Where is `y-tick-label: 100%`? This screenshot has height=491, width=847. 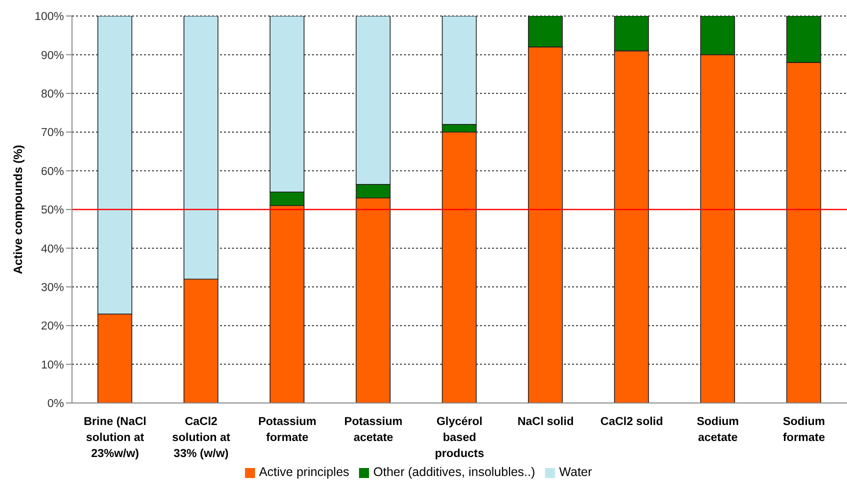
y-tick-label: 100% is located at coordinates (49, 17).